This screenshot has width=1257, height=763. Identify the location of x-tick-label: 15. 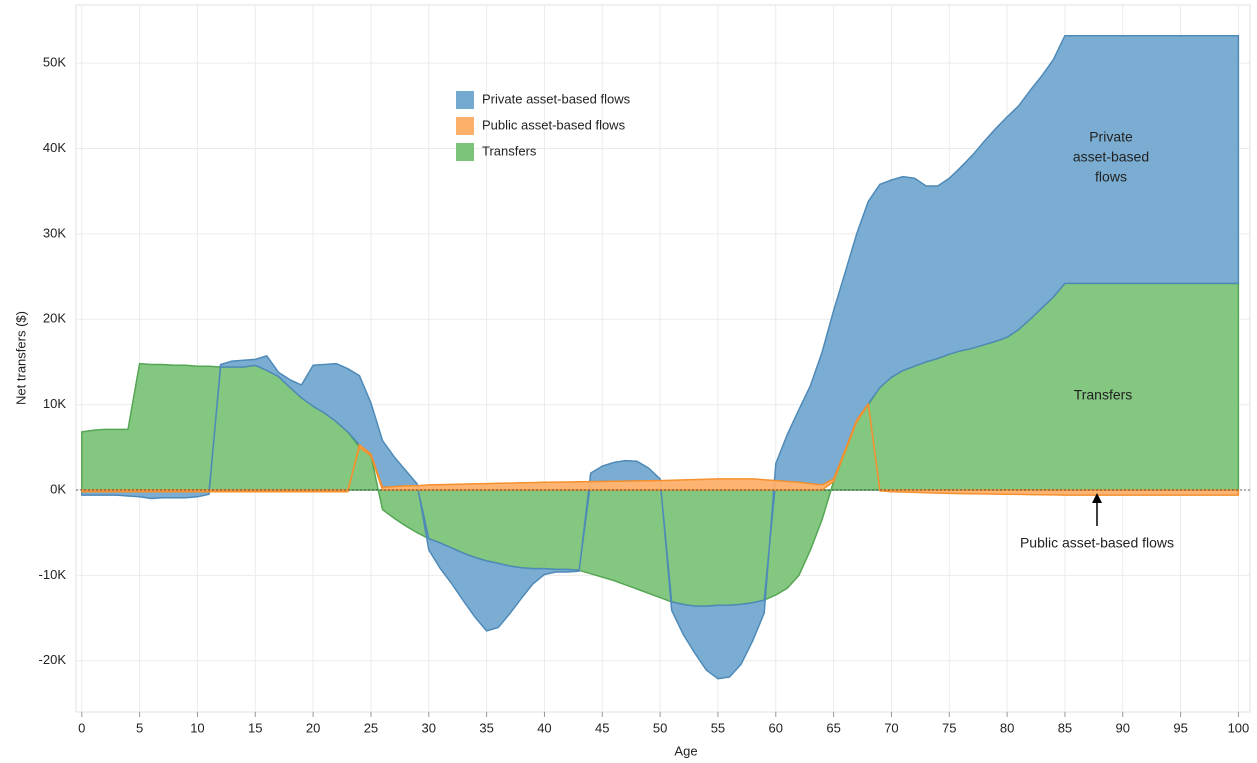
(255, 727).